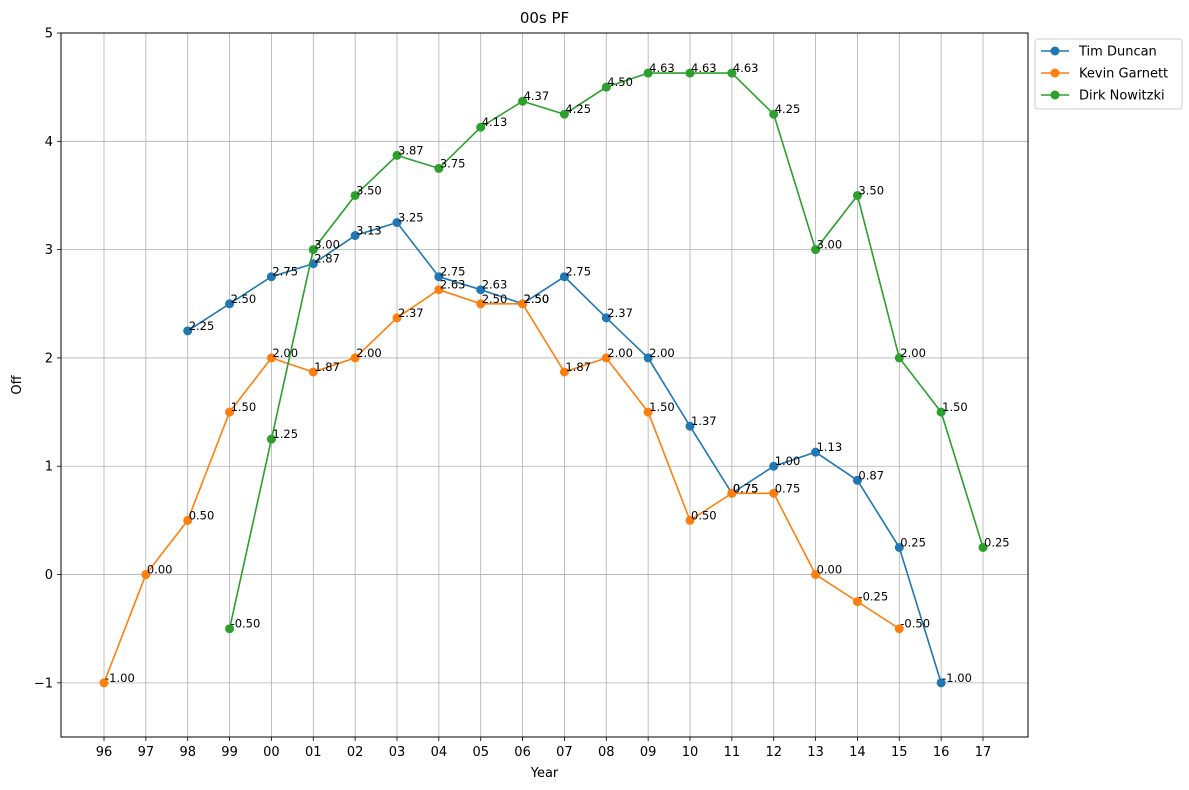 The width and height of the screenshot is (1189, 790). I want to click on x-tick-label: 96, so click(104, 752).